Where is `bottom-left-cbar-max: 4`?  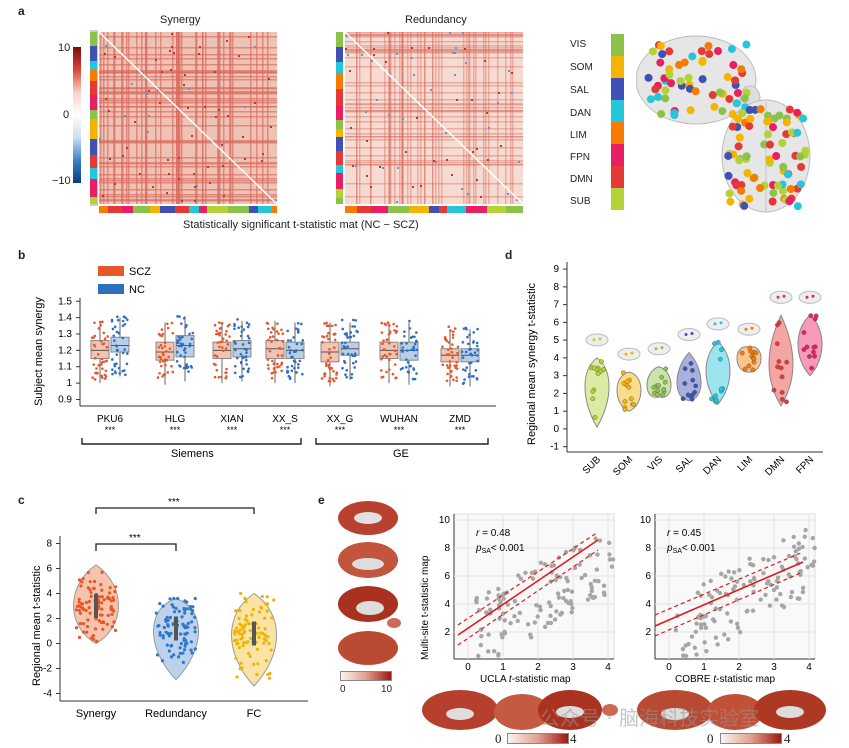
bottom-left-cbar-max: 4 is located at coordinates (573, 738).